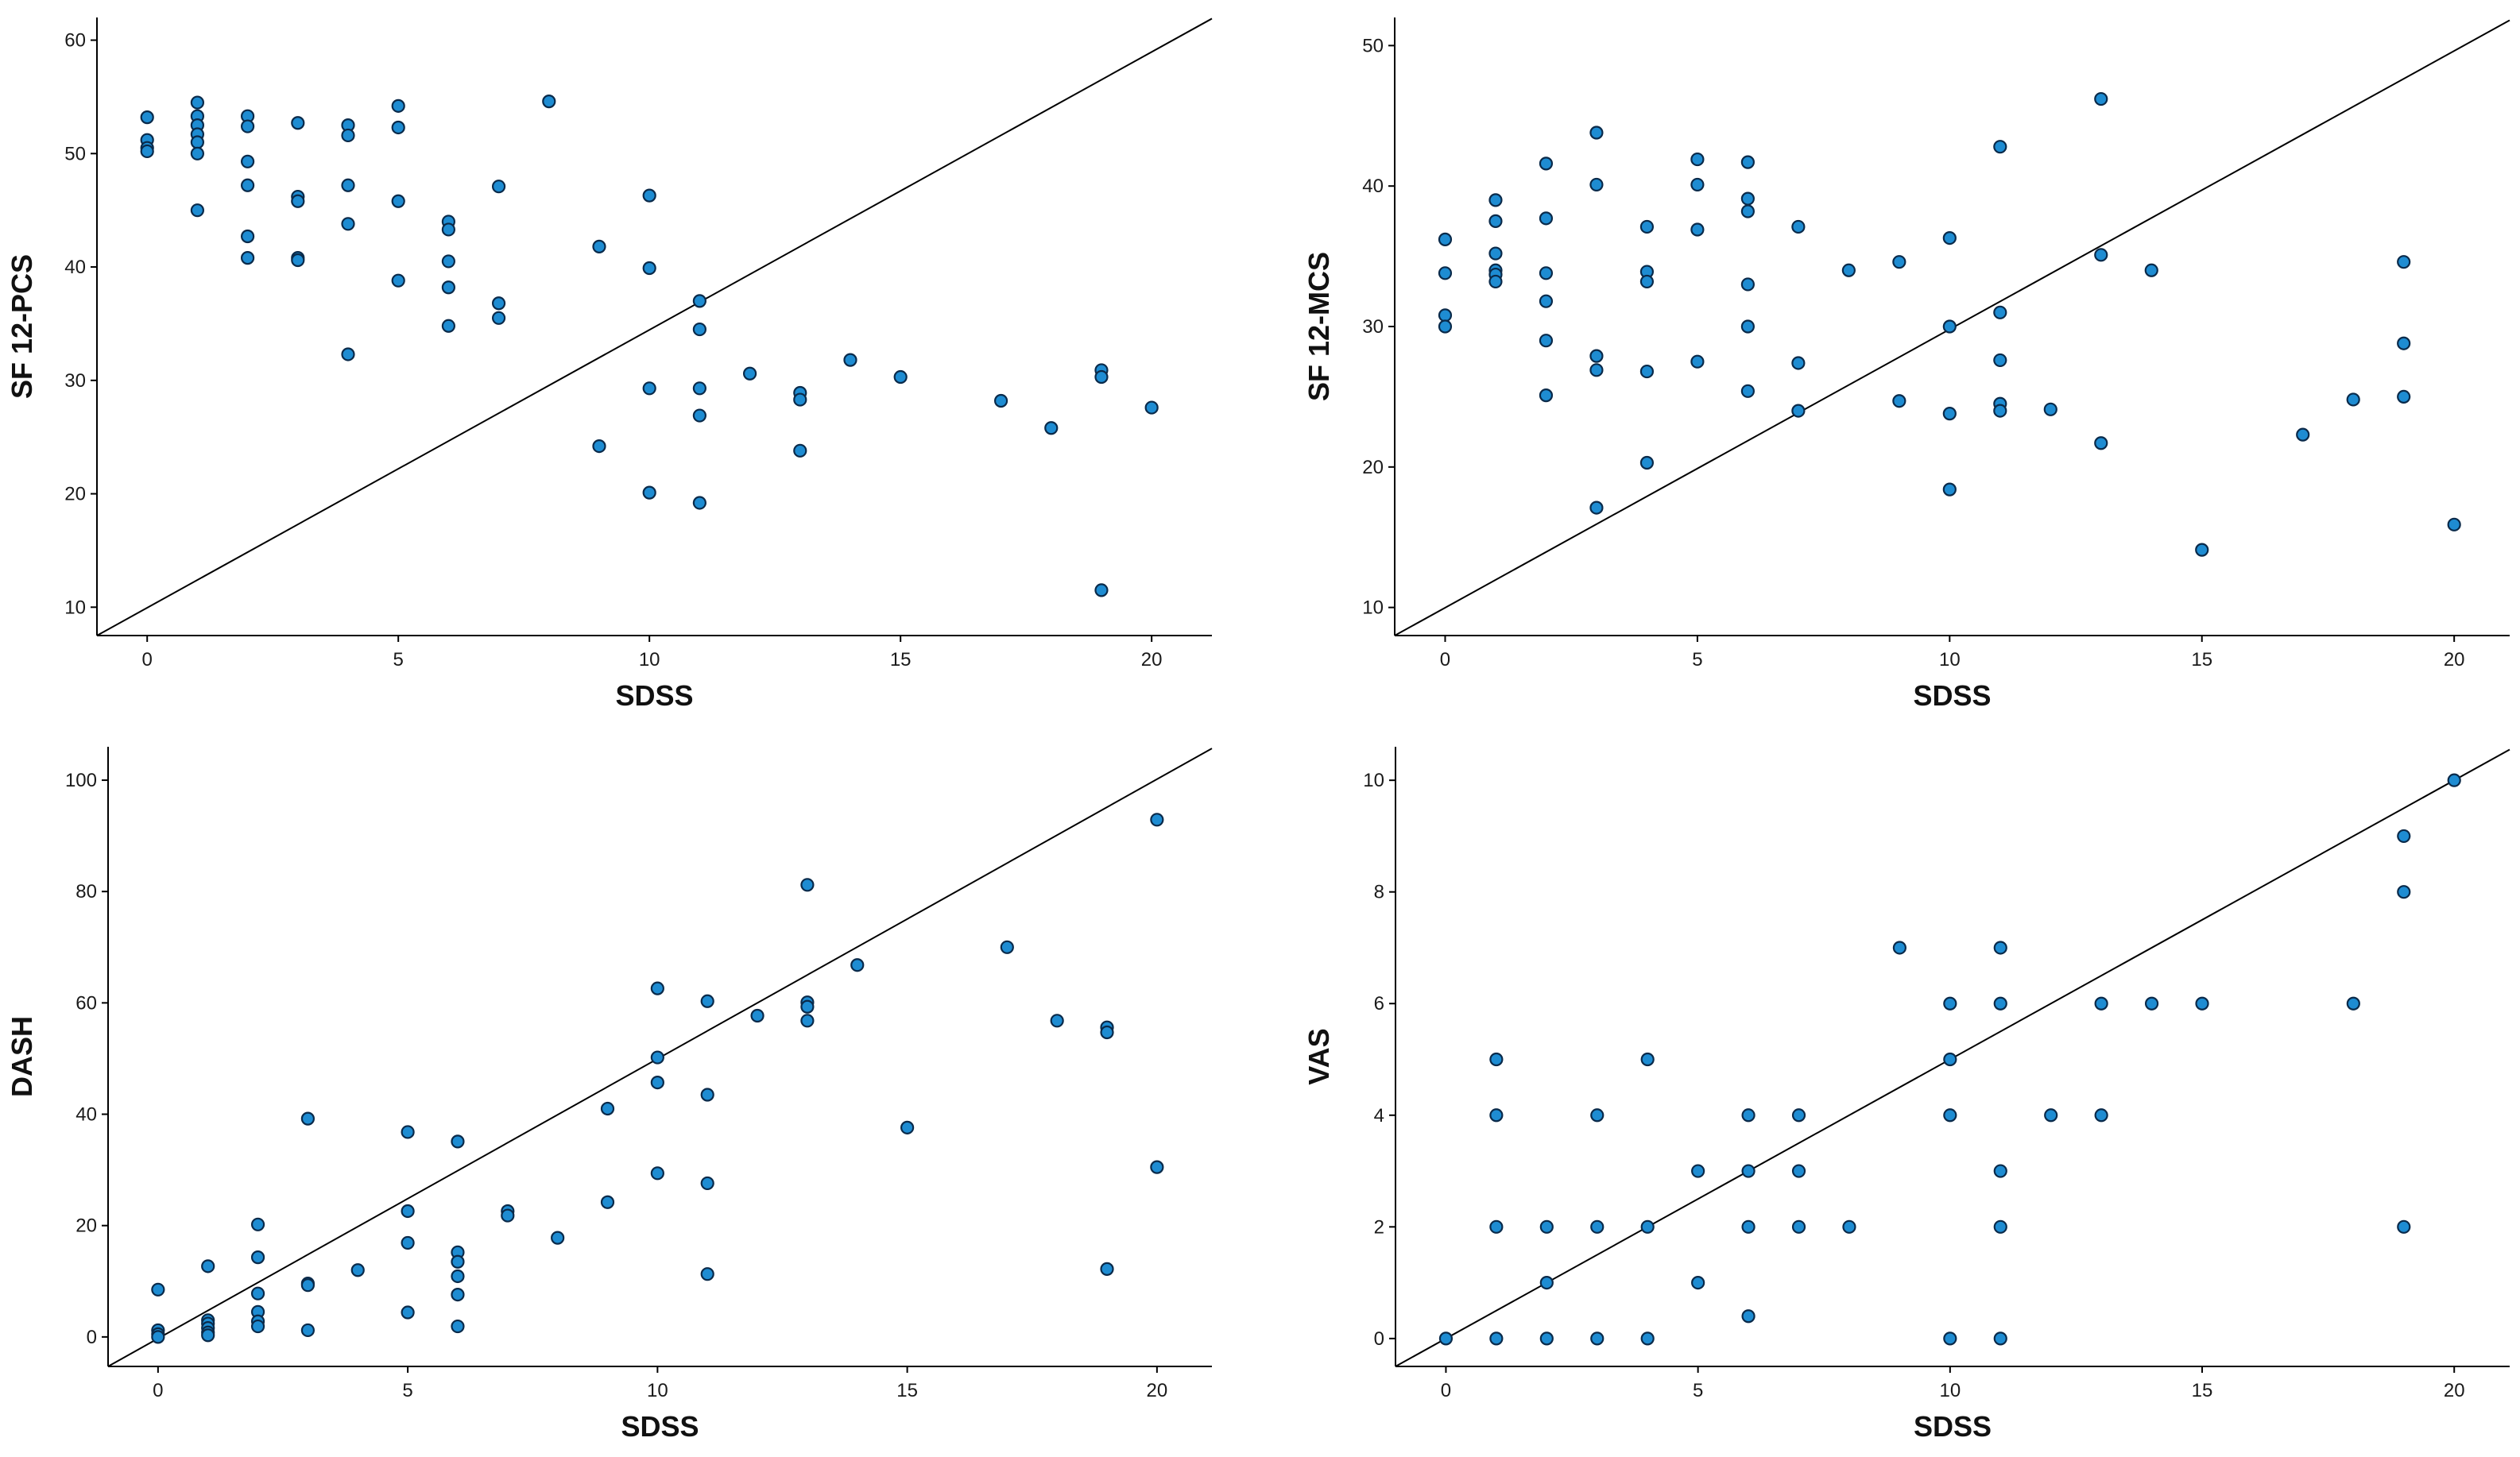  What do you see at coordinates (75, 607) in the screenshot?
I see `chart-sf12-pcs-y-tick-label: 10` at bounding box center [75, 607].